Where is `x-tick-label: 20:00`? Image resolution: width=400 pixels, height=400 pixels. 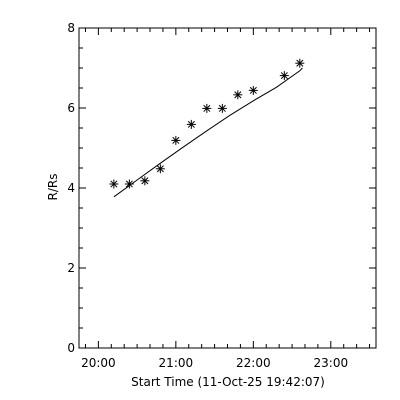
x-tick-label: 20:00 is located at coordinates (98, 363).